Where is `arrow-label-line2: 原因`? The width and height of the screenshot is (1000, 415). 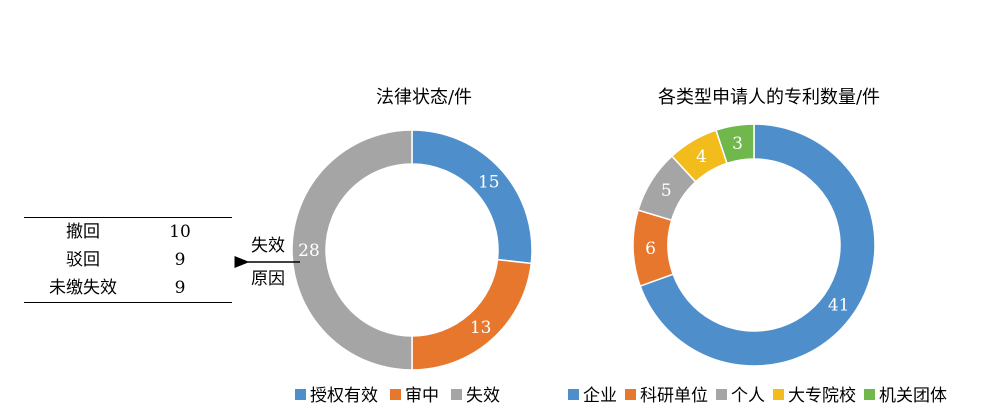
arrow-label-line2: 原因 is located at coordinates (268, 279).